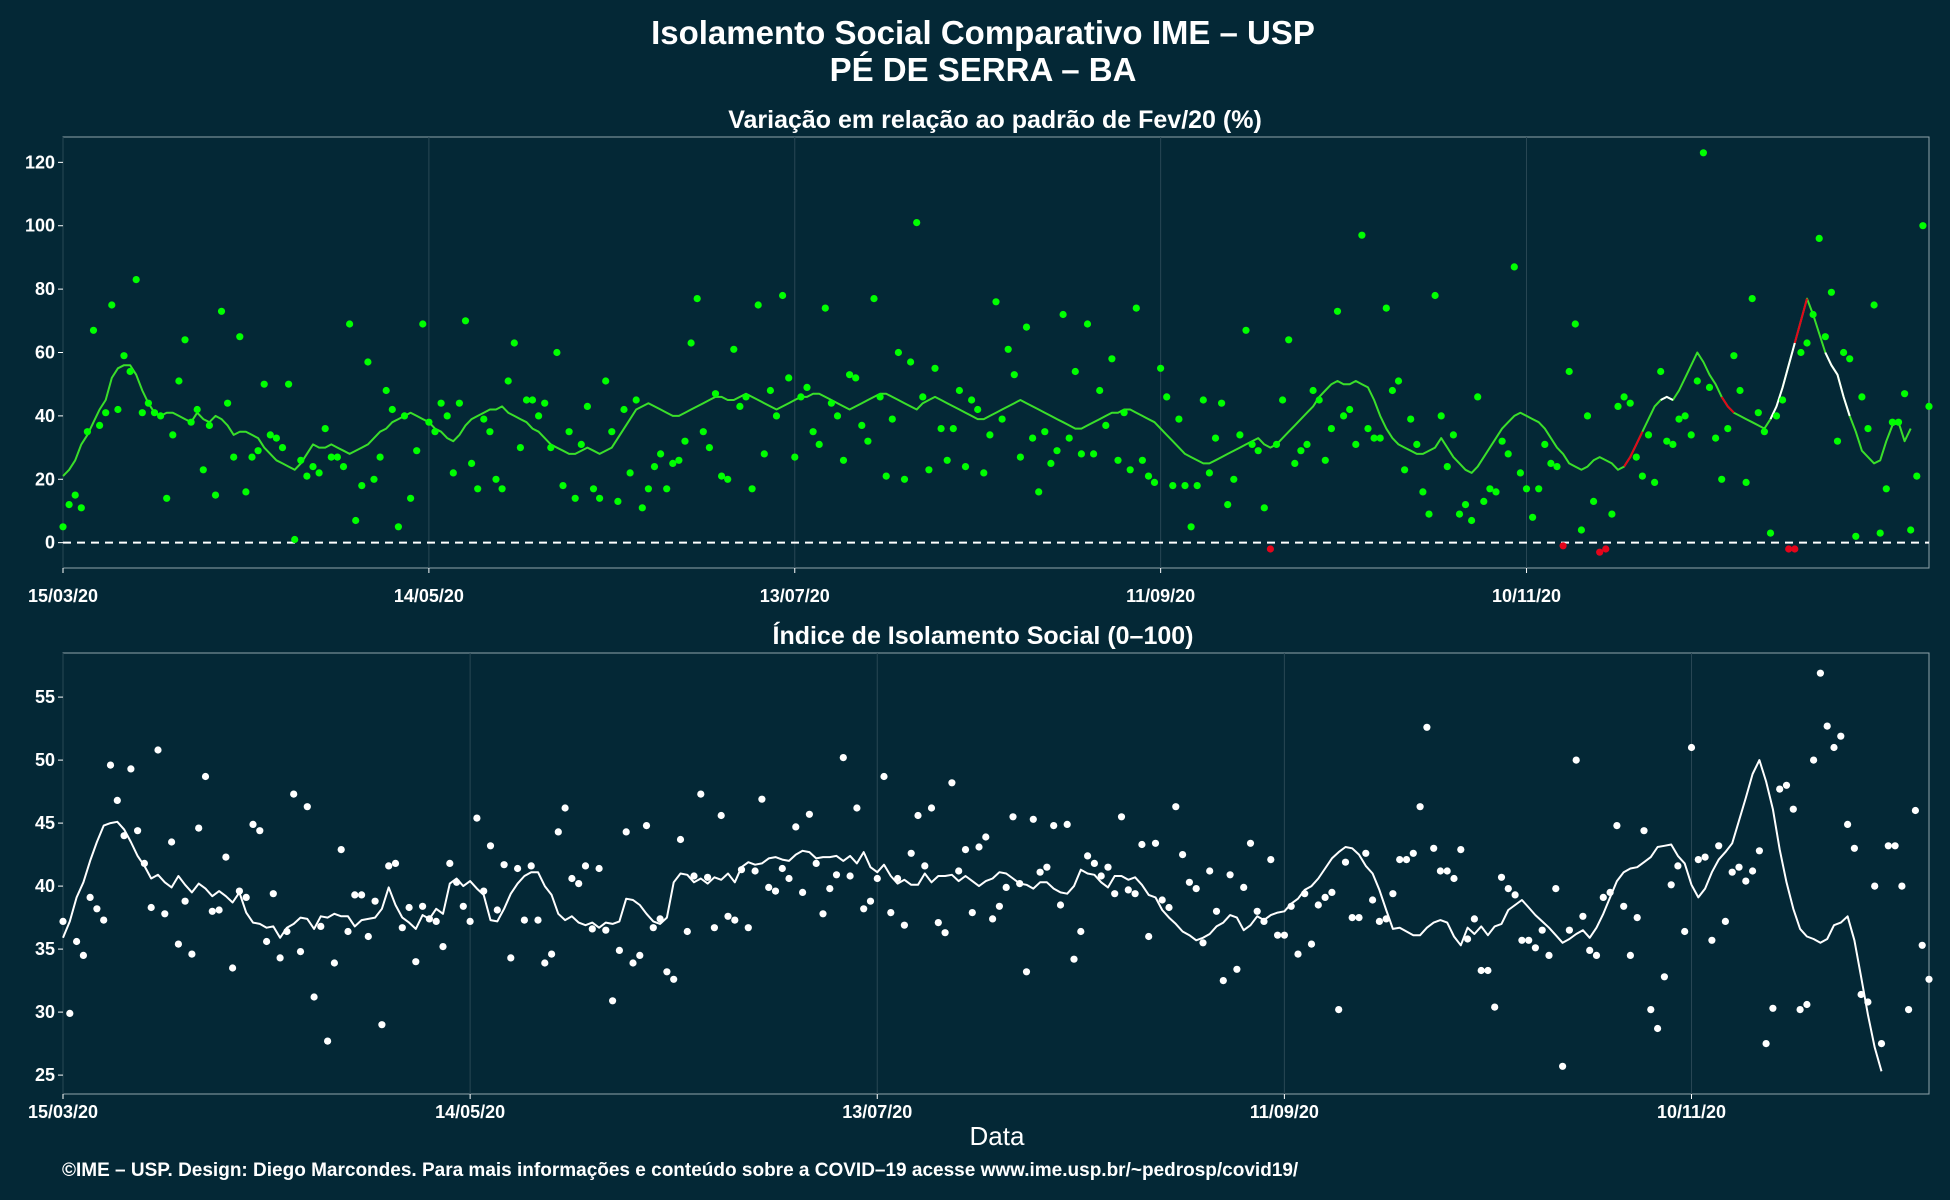 The height and width of the screenshot is (1200, 1950). Describe the element at coordinates (45, 1075) in the screenshot. I see `y-tick-label: 25` at that location.